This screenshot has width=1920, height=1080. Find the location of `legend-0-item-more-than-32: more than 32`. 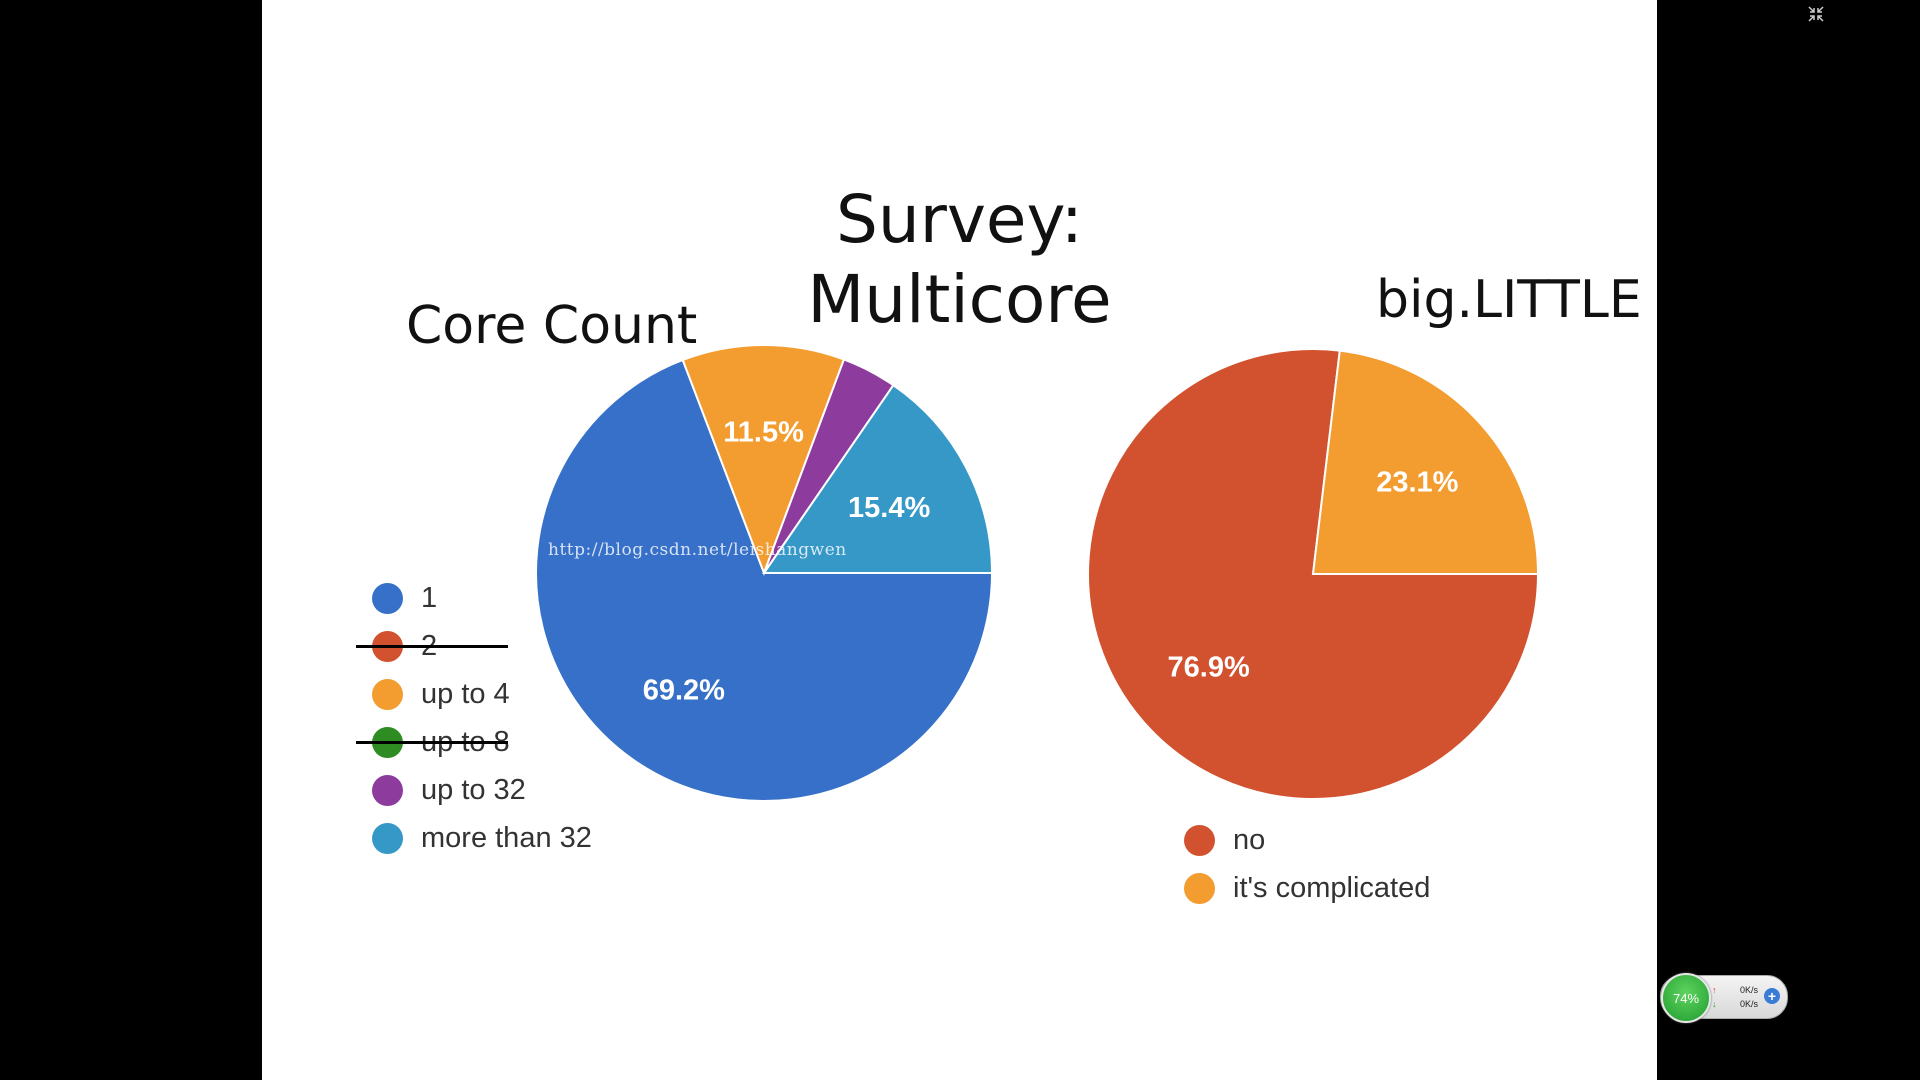

legend-0-item-more-than-32: more than 32 is located at coordinates (482, 838).